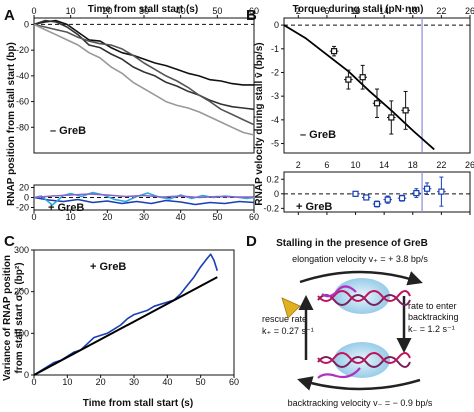 The height and width of the screenshot is (412, 474). Describe the element at coordinates (138, 403) in the screenshot. I see `c-x-axis-label: Time from stall start (s)` at that location.